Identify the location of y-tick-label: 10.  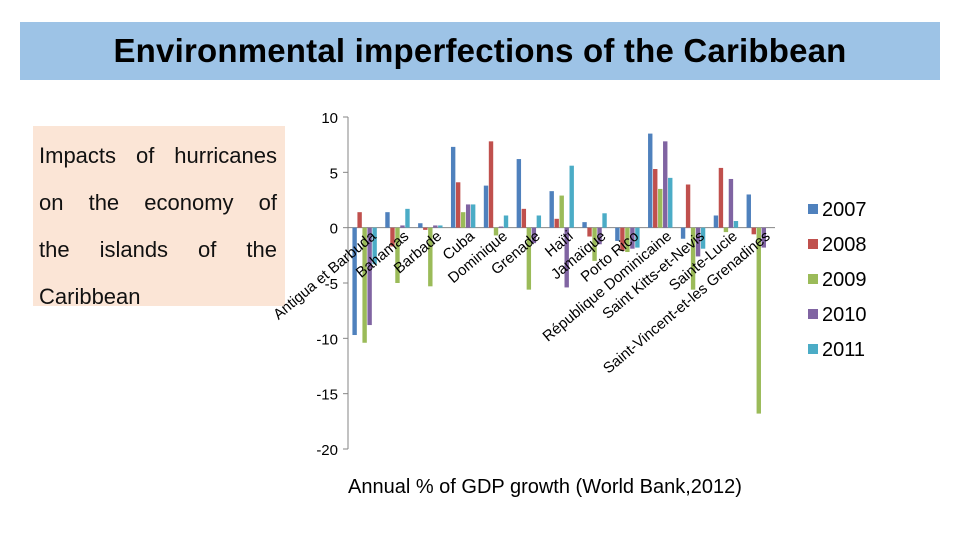
(329, 118).